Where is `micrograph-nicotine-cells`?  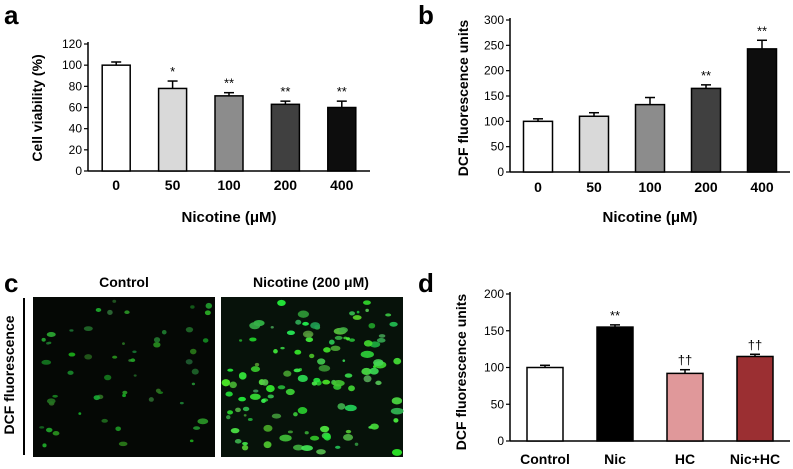
micrograph-nicotine-cells is located at coordinates (312, 377).